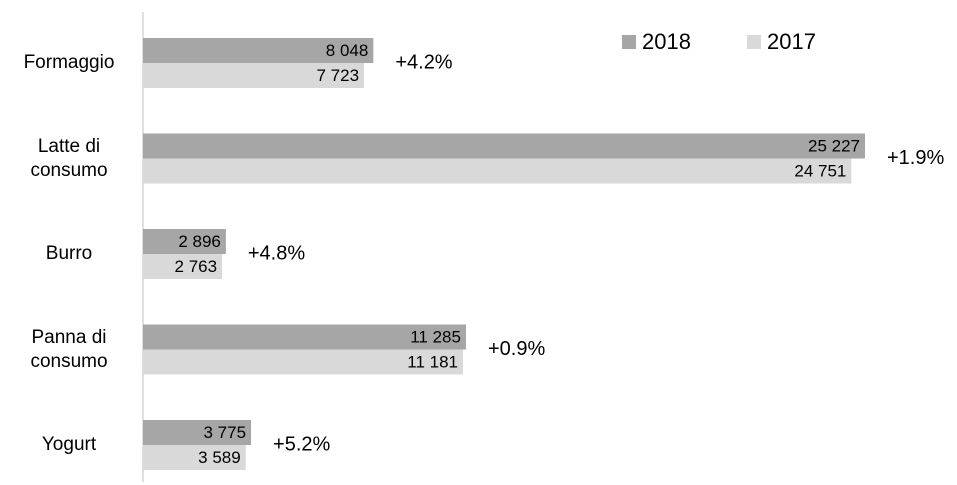 This screenshot has width=957, height=485. I want to click on value-label: 7 723, so click(337, 75).